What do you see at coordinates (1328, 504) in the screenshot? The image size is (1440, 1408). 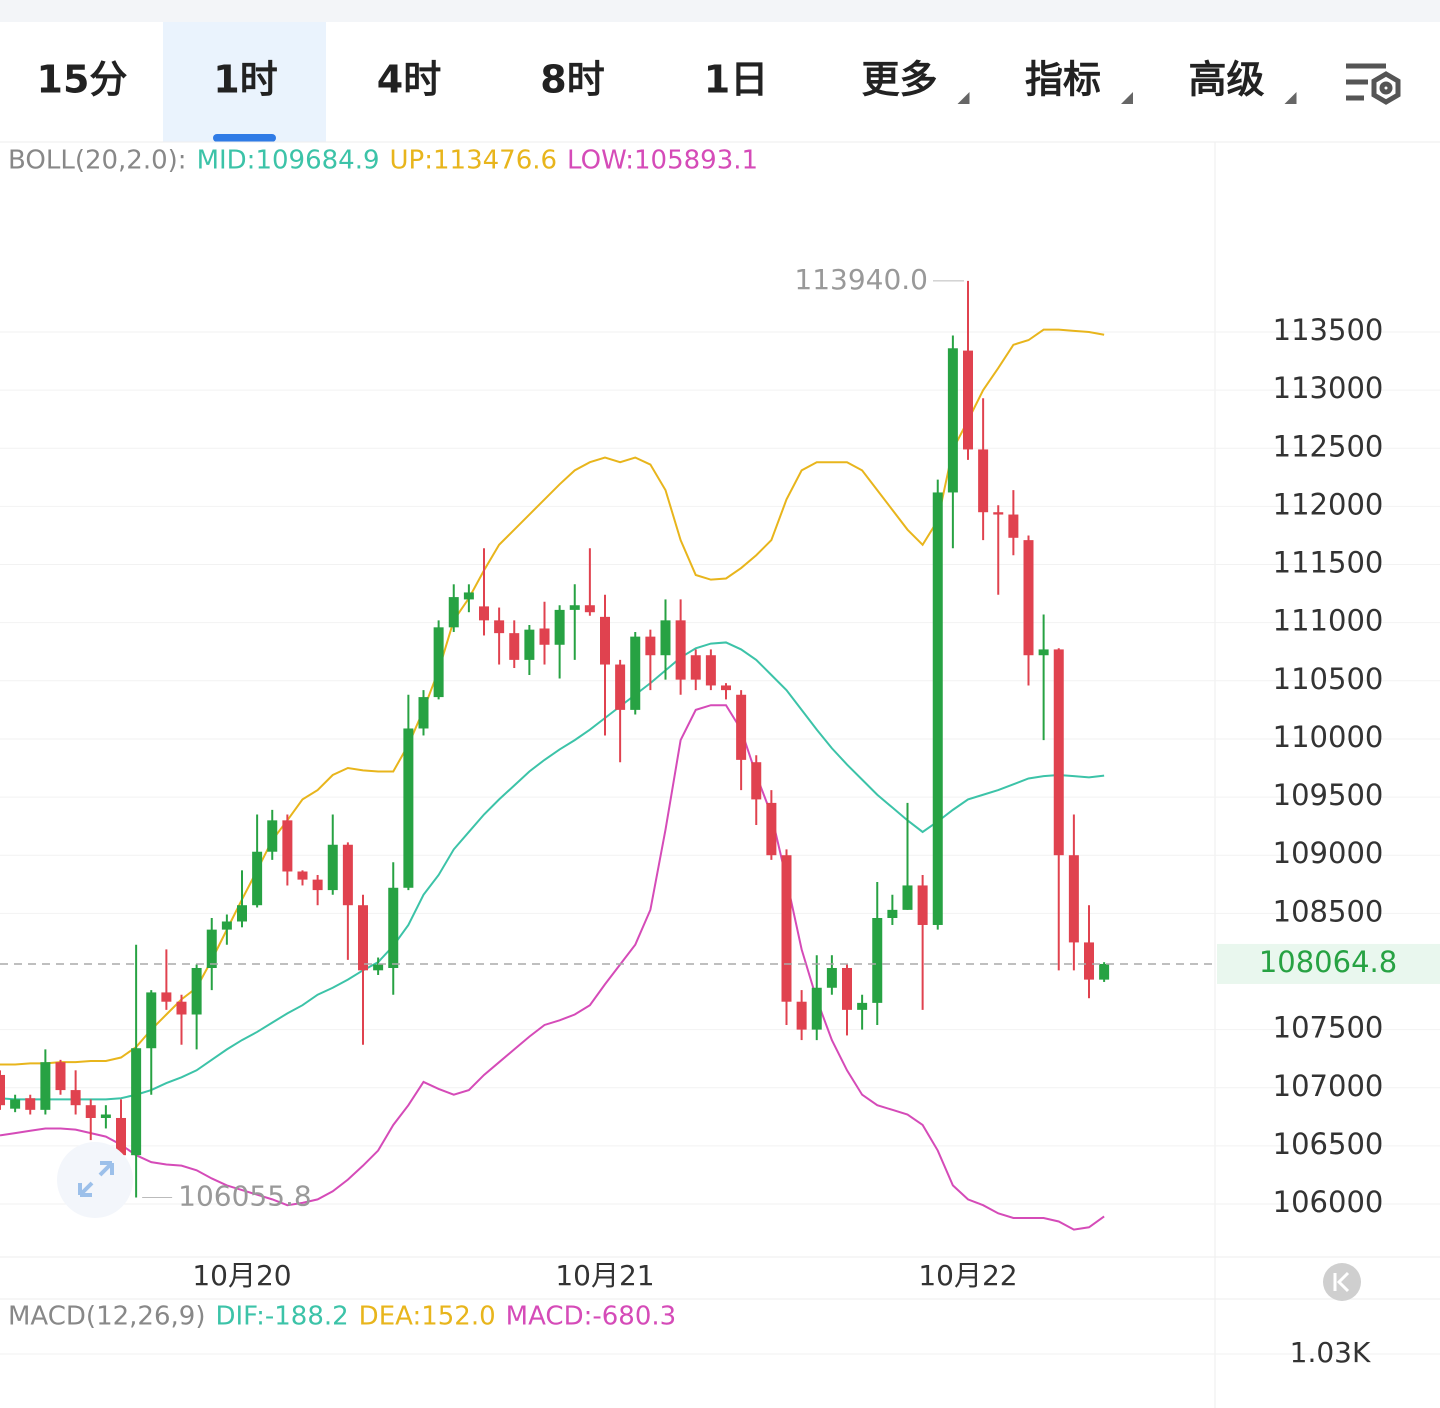 I see `y-tick-label: 112000` at bounding box center [1328, 504].